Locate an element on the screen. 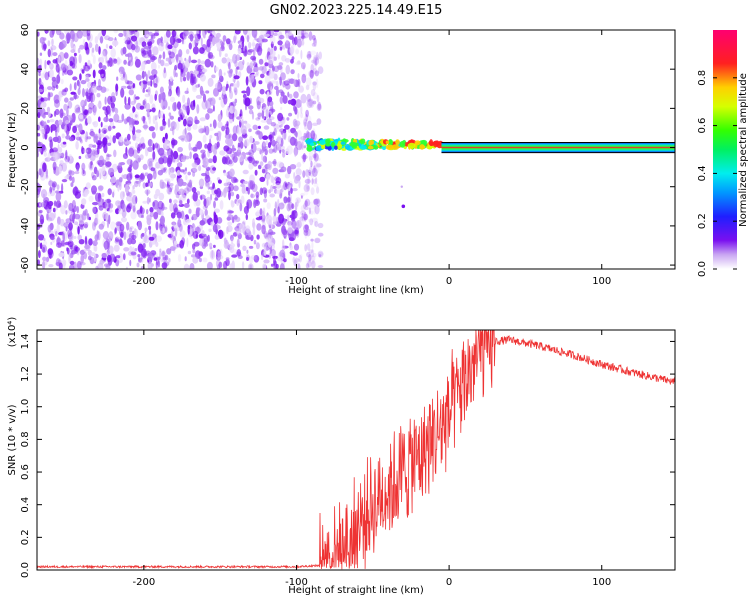 This screenshot has width=750, height=600. y-tick-label: 0.2 is located at coordinates (25, 537).